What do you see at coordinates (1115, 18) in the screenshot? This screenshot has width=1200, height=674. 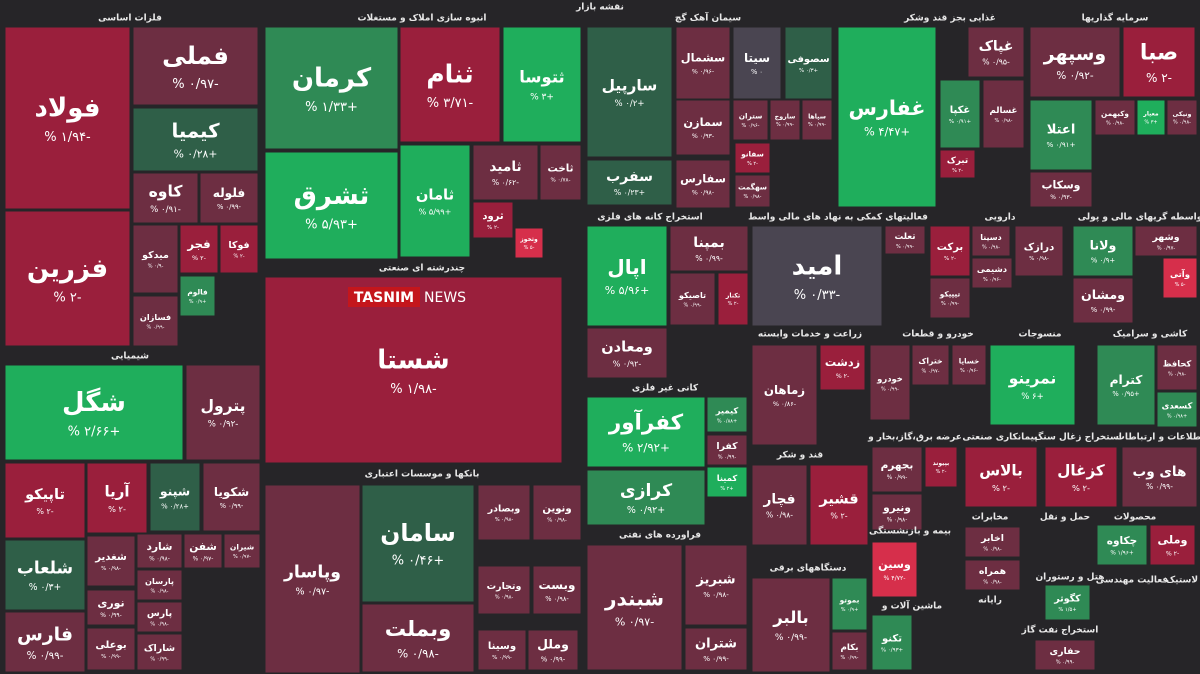 I see `sector-label: سرمایه گذاریها` at bounding box center [1115, 18].